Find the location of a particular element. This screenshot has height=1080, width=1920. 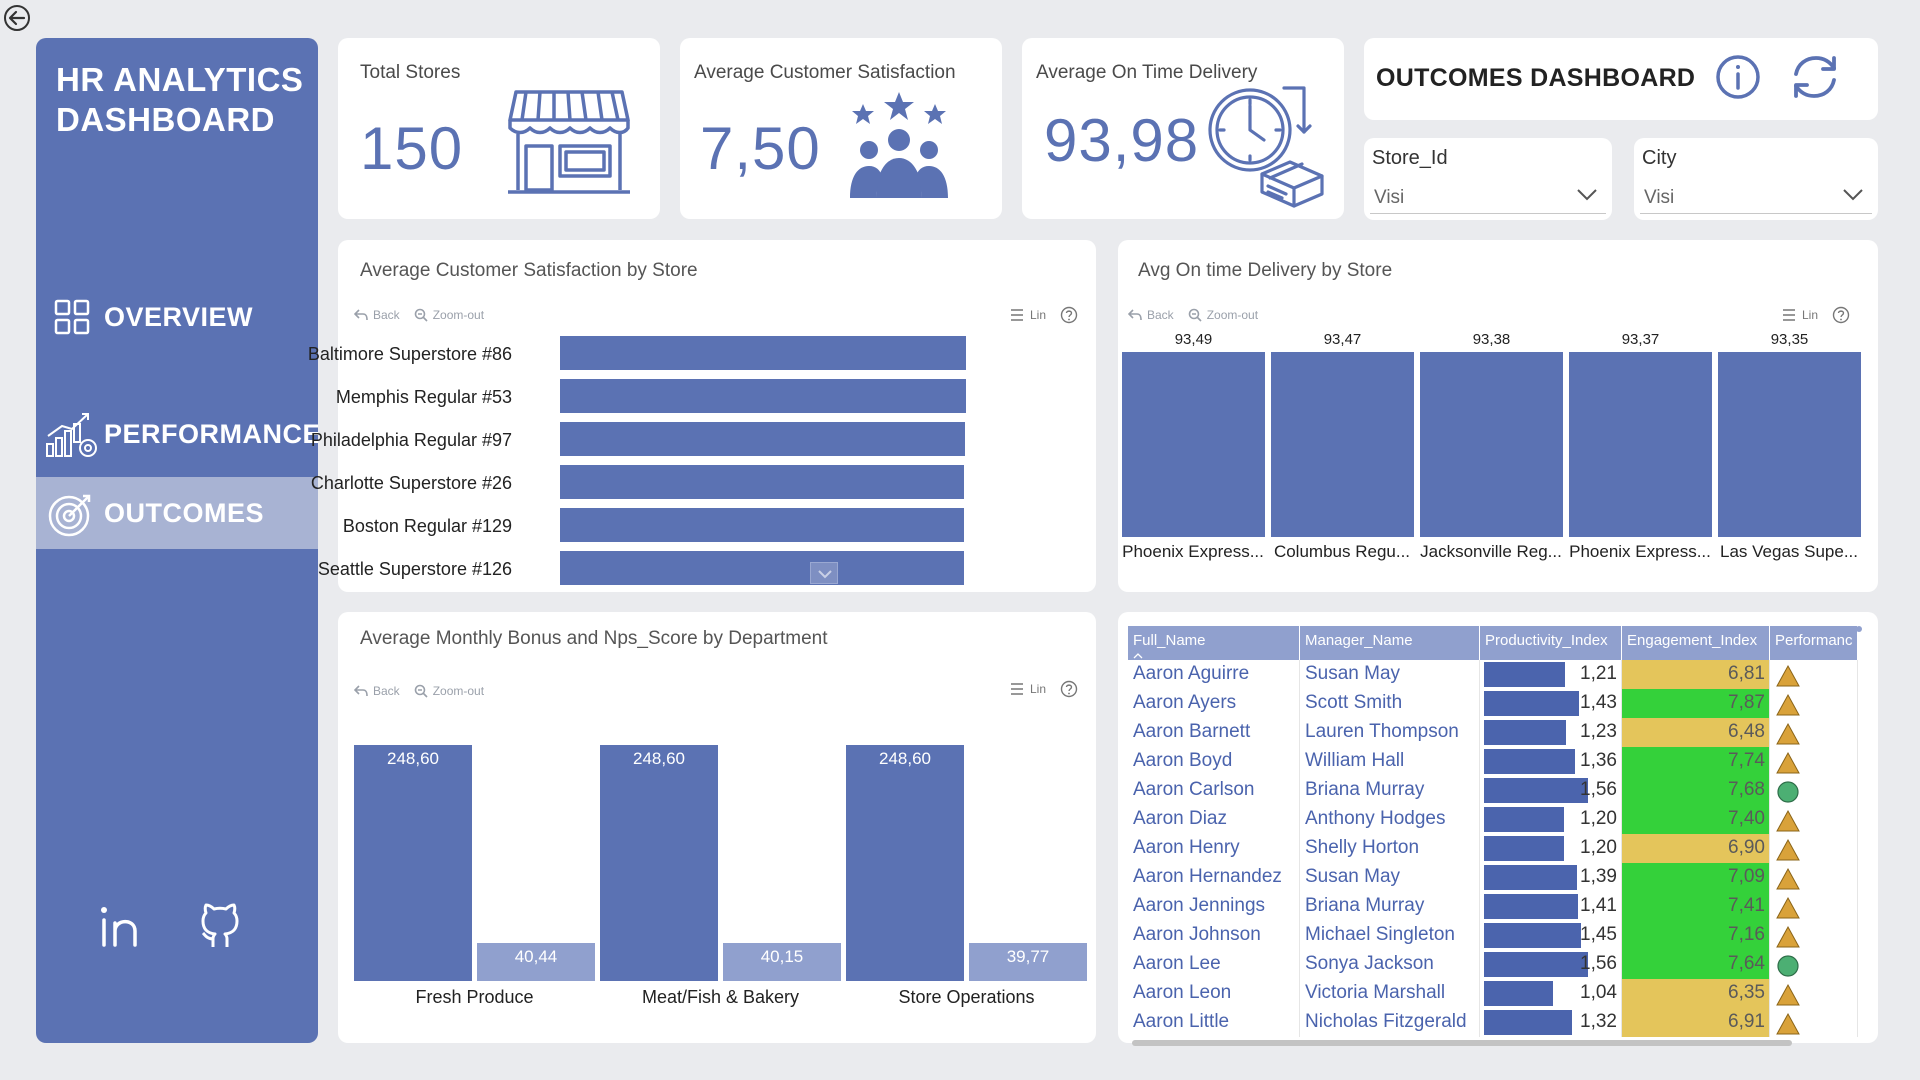

bar-row: Boston Regular #129 is located at coordinates (688, 525).